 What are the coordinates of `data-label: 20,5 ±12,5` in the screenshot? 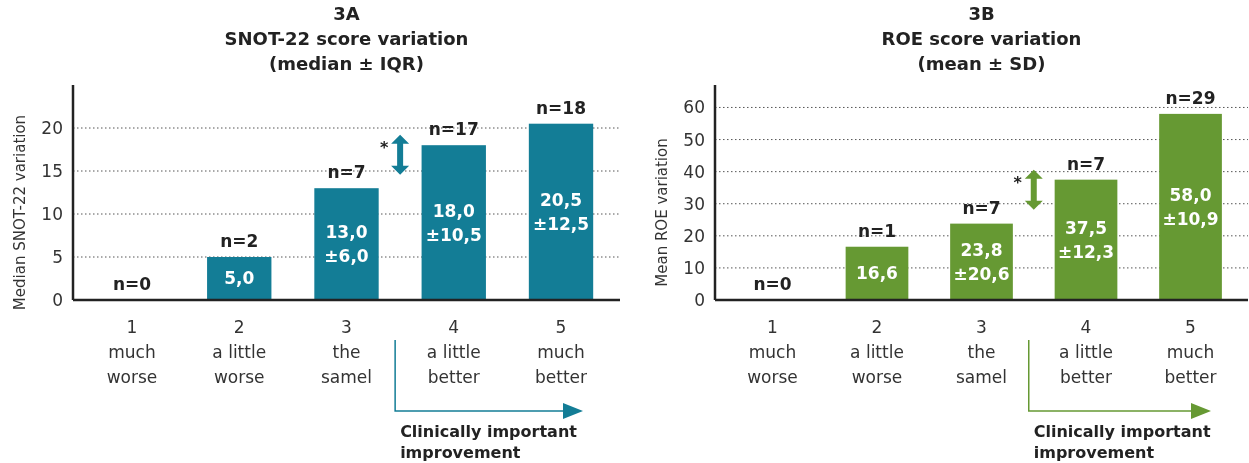 It's located at (561, 211).